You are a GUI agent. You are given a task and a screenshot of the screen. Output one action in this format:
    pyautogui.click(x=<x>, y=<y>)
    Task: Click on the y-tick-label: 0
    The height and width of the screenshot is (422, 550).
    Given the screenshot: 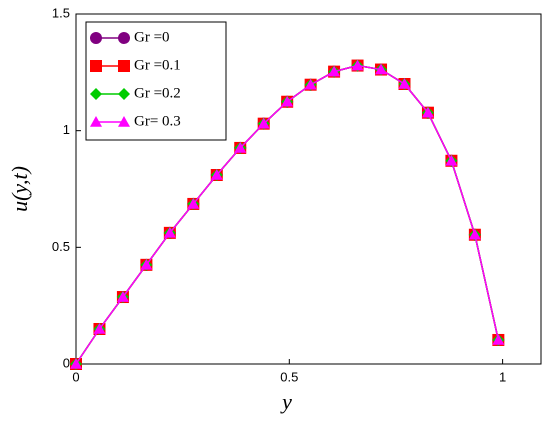 What is the action you would take?
    pyautogui.click(x=66, y=362)
    